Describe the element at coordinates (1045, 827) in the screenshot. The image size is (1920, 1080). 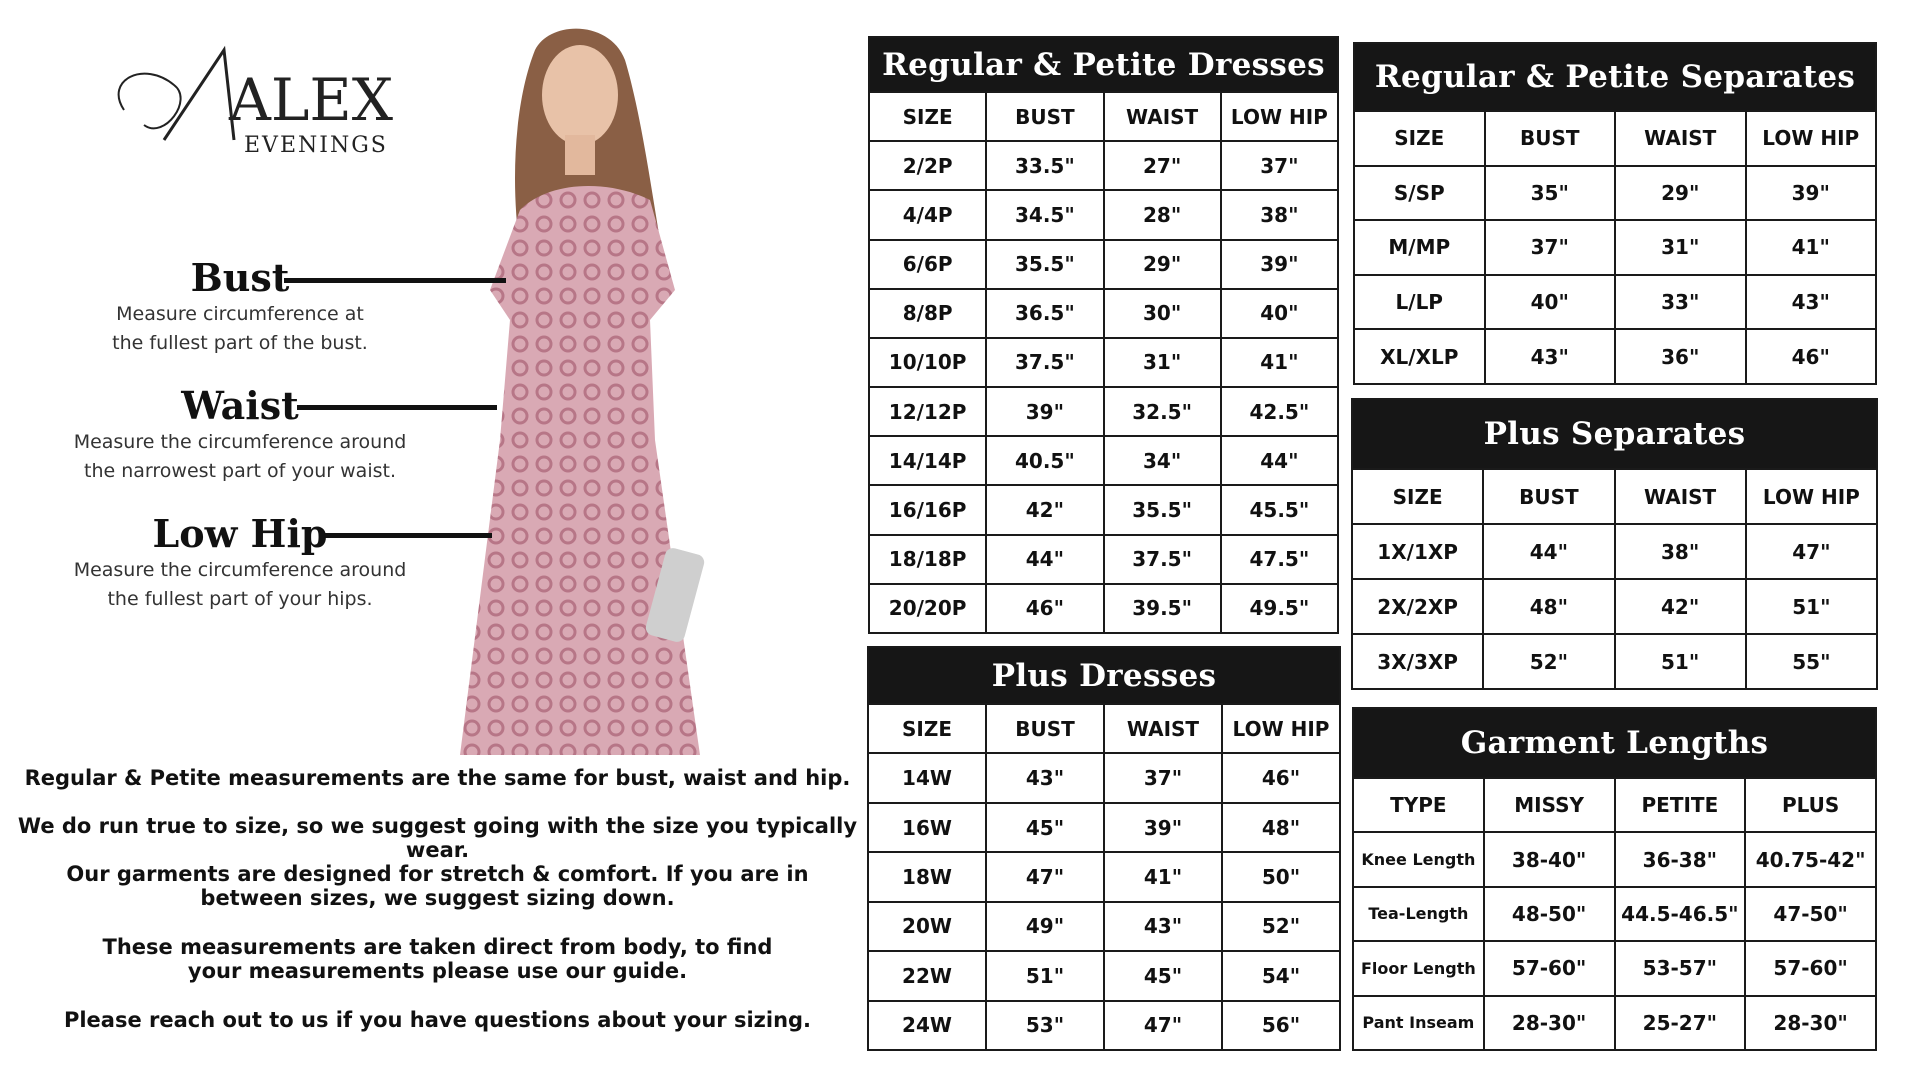
I see `value-cell: 45"` at that location.